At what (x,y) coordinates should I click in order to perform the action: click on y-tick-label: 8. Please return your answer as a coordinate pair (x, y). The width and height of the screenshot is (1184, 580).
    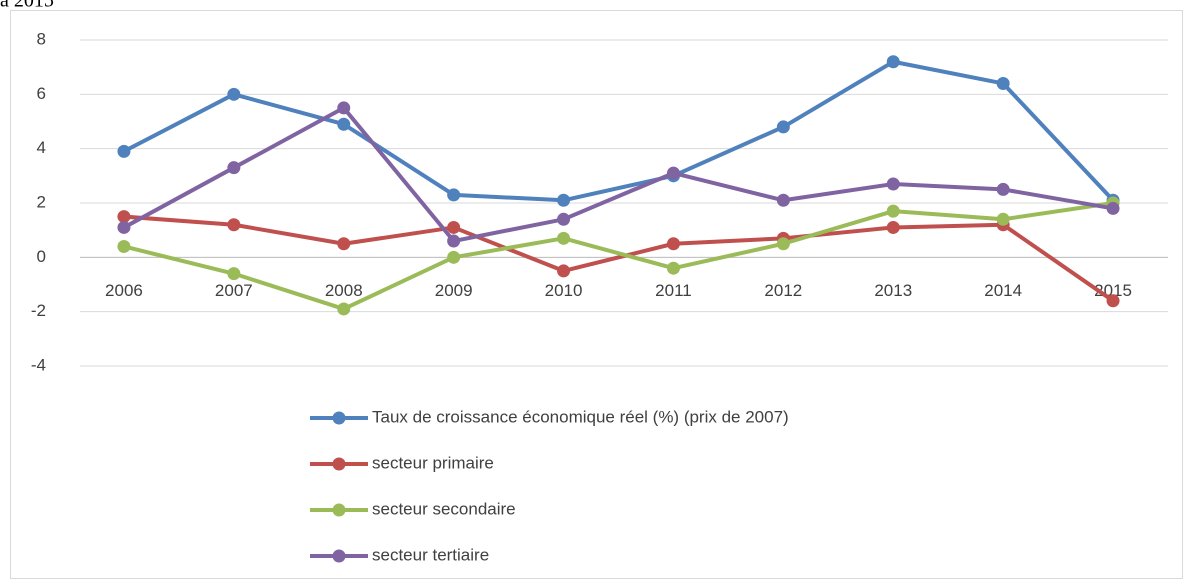
    Looking at the image, I should click on (41, 38).